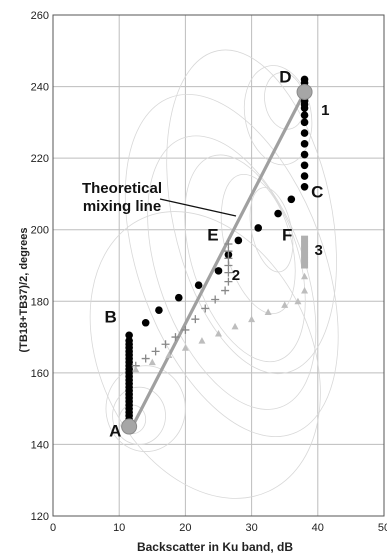 This screenshot has height=554, width=387. Describe the element at coordinates (318, 528) in the screenshot. I see `x-tick-label: 40` at that location.